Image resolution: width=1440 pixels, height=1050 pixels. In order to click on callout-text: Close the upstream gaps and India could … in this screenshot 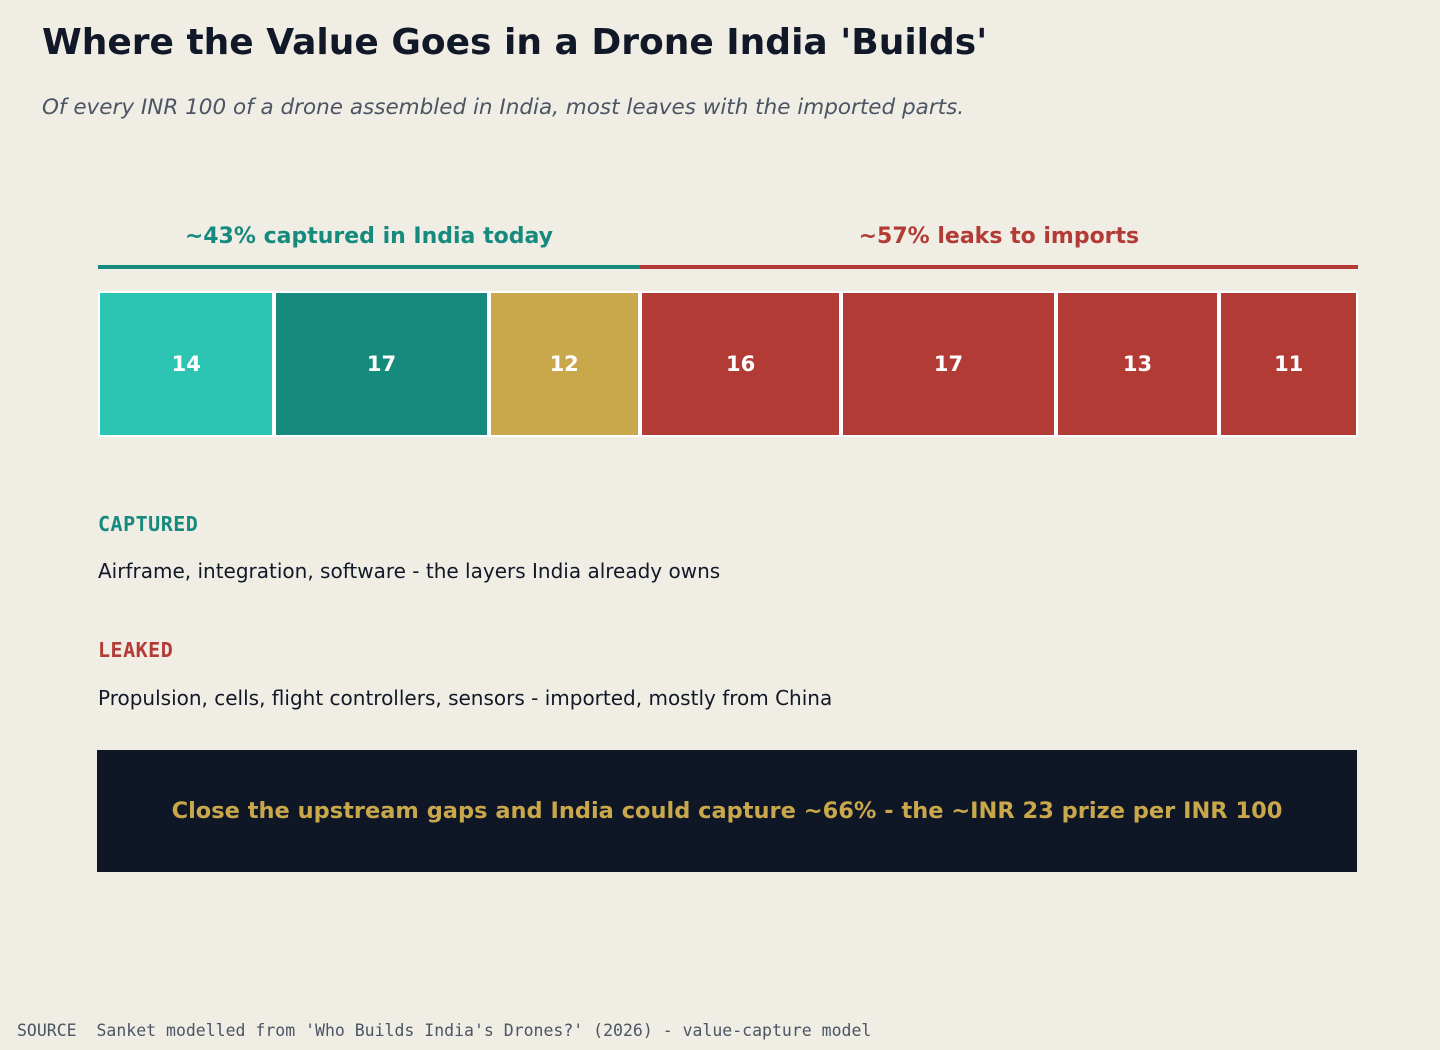, I will do `click(727, 811)`.